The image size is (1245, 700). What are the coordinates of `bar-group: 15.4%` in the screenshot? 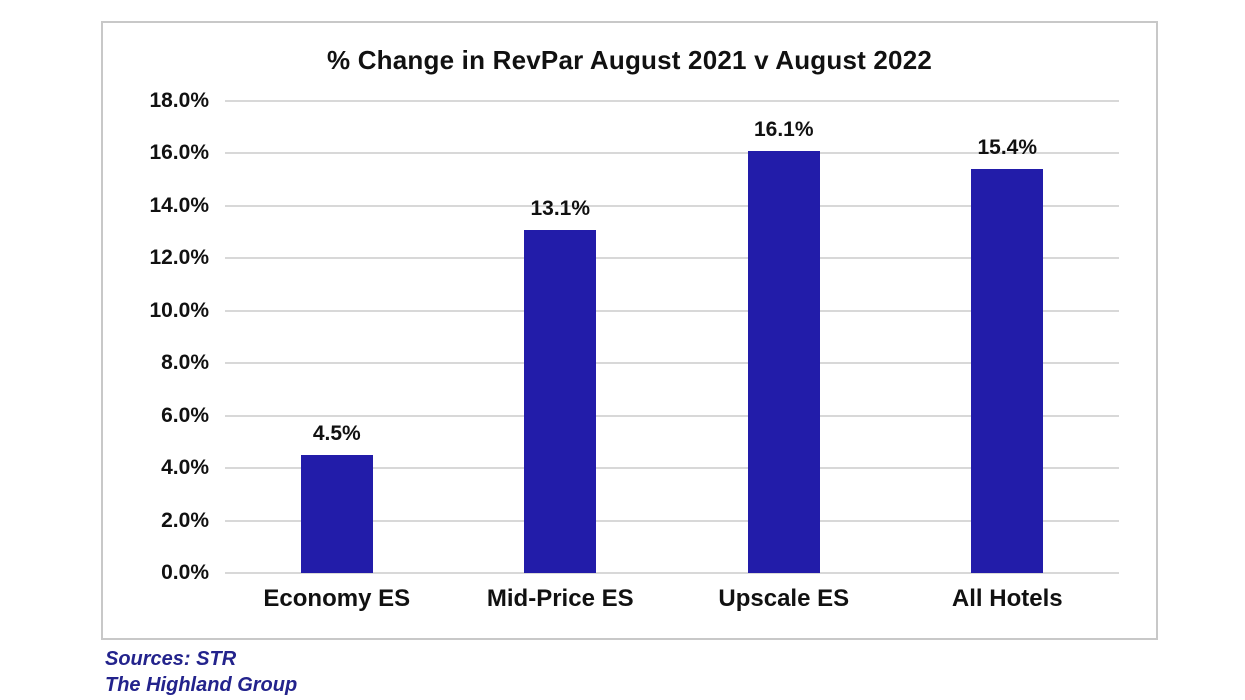 It's located at (1008, 354).